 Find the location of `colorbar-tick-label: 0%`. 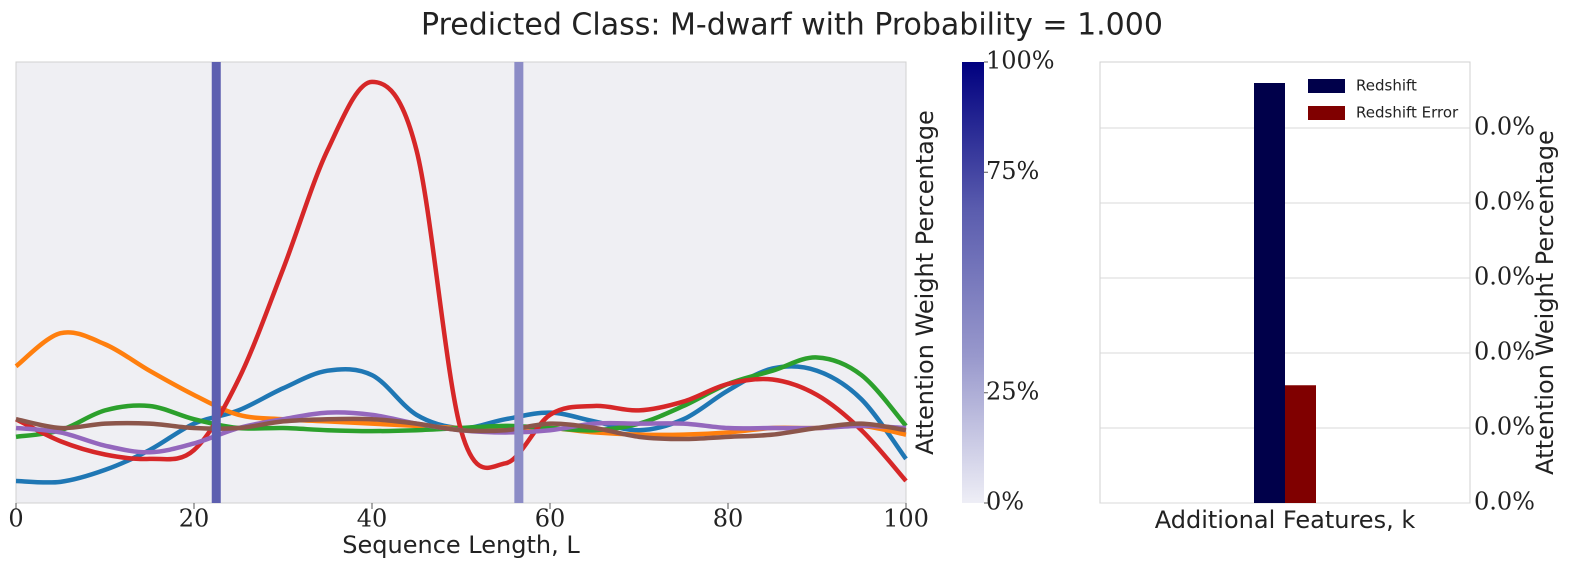

colorbar-tick-label: 0% is located at coordinates (1005, 502).